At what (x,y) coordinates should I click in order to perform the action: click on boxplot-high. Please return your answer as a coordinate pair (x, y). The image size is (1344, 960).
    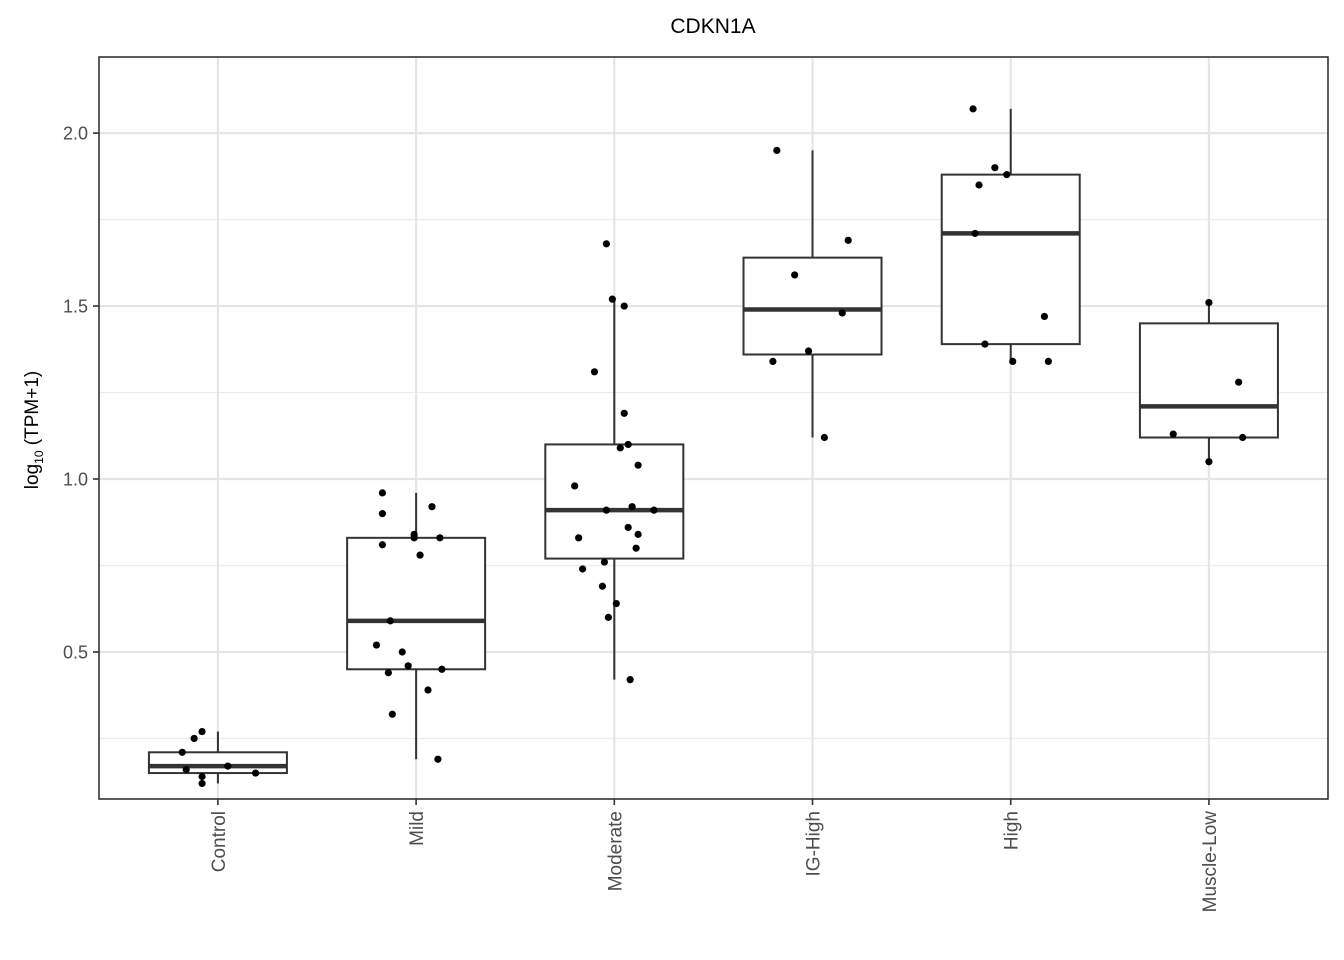
    Looking at the image, I should click on (1010, 235).